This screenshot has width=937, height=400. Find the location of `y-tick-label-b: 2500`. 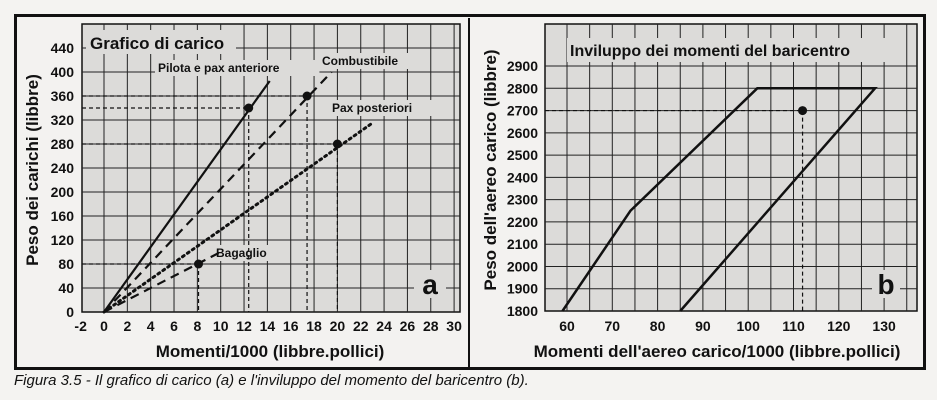

y-tick-label-b: 2500 is located at coordinates (522, 155).